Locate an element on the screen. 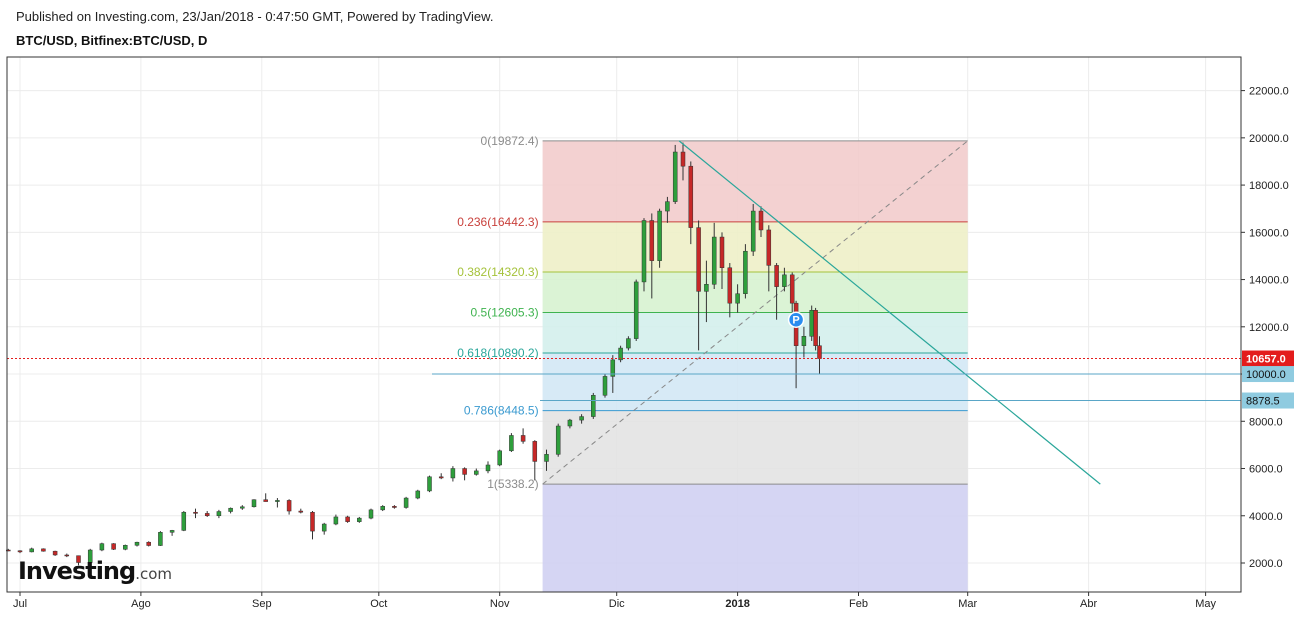 The height and width of the screenshot is (617, 1299). price-labels: 10657.0 10000.0 8878.5 is located at coordinates (1268, 379).